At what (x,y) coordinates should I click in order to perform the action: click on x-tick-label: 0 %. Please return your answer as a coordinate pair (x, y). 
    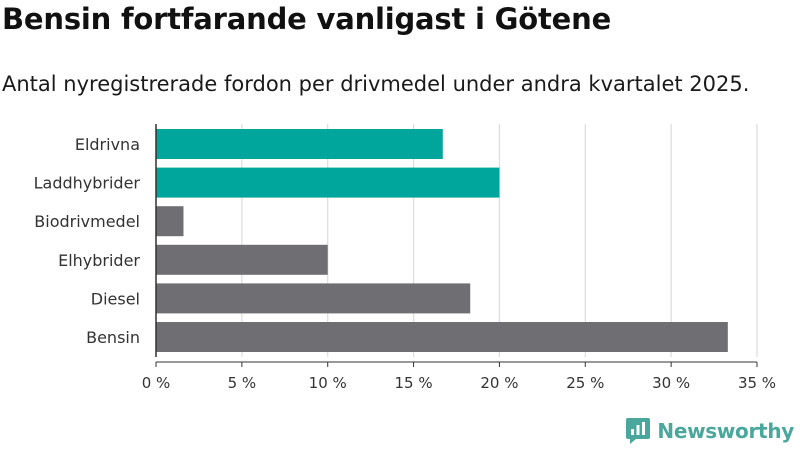
    Looking at the image, I should click on (156, 383).